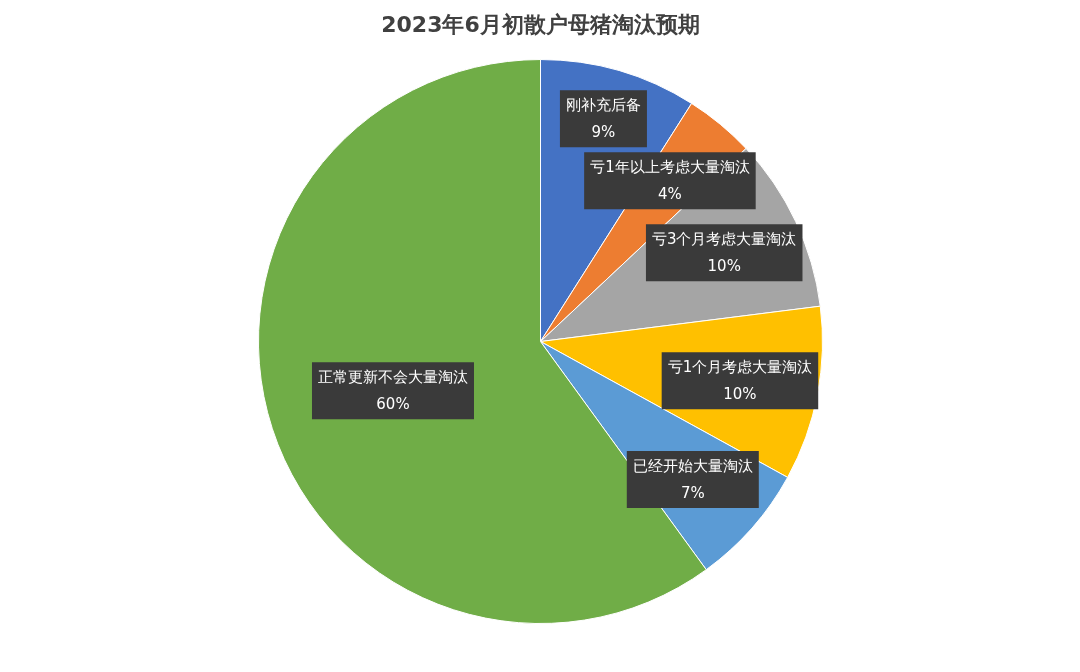 The width and height of the screenshot is (1080, 672). I want to click on data-label: 4%, so click(670, 194).